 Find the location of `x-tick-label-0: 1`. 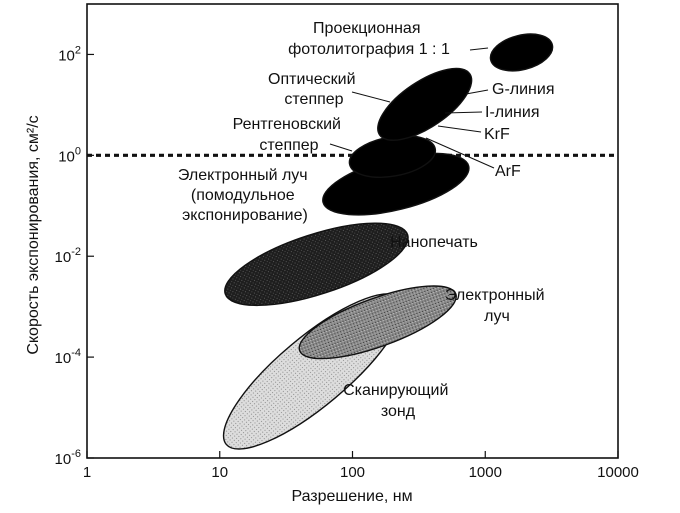

x-tick-label-0: 1 is located at coordinates (87, 472).